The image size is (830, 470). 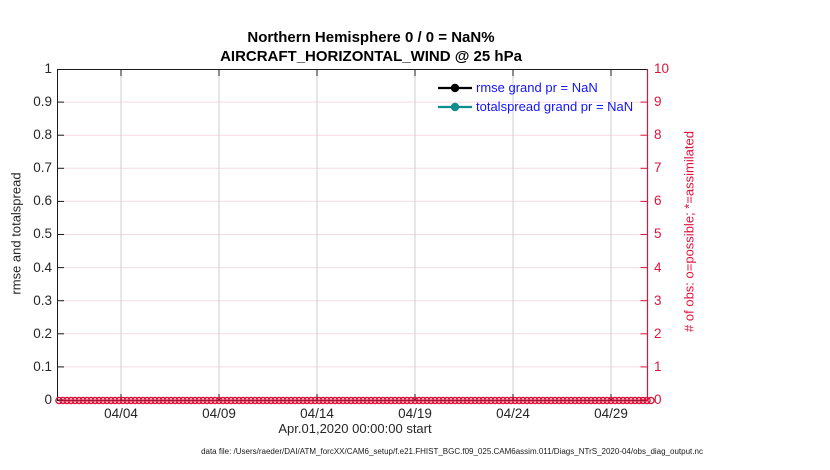 What do you see at coordinates (658, 168) in the screenshot?
I see `right-tick-label: 7` at bounding box center [658, 168].